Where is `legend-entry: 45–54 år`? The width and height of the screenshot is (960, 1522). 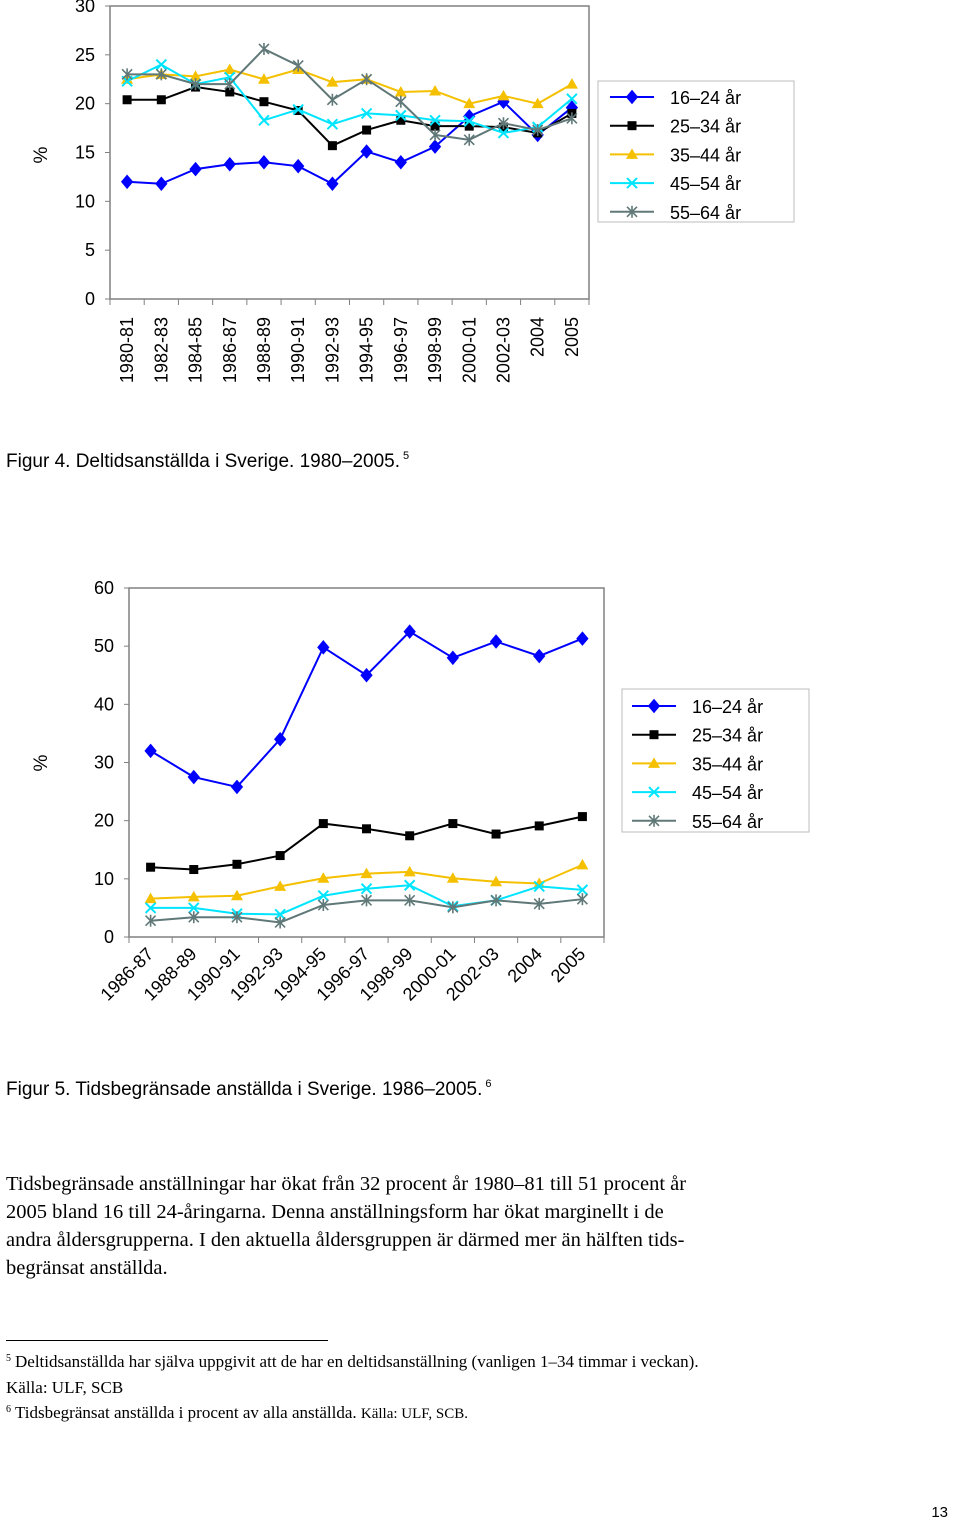 legend-entry: 45–54 år is located at coordinates (675, 184).